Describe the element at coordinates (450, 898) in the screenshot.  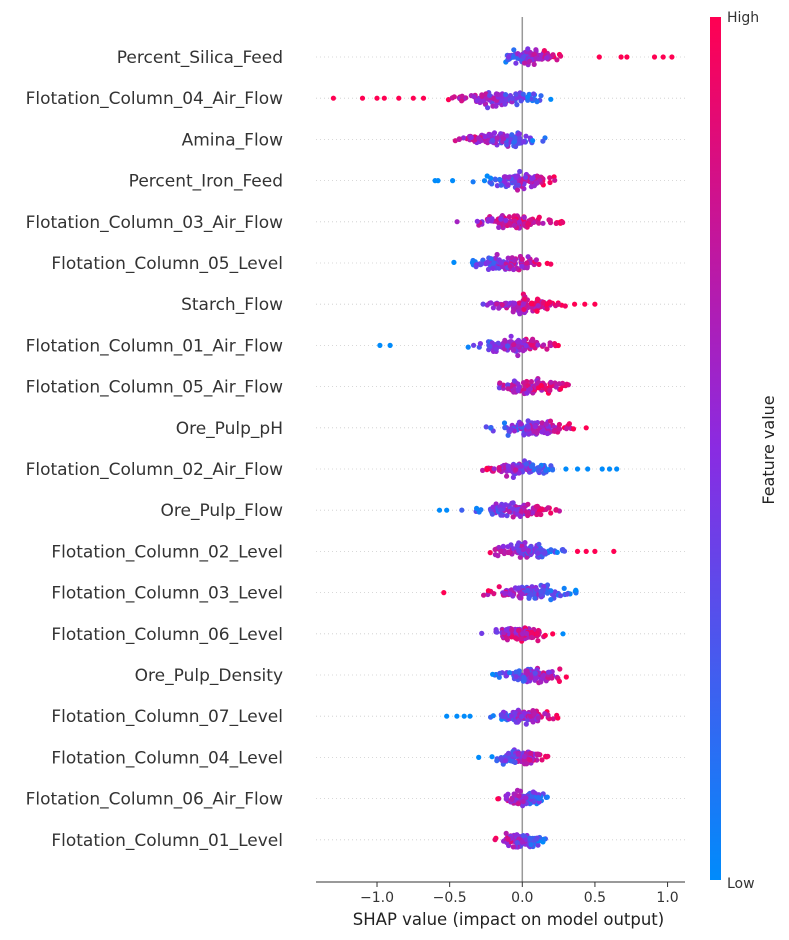
I see `x-tick-label: −0.5` at that location.